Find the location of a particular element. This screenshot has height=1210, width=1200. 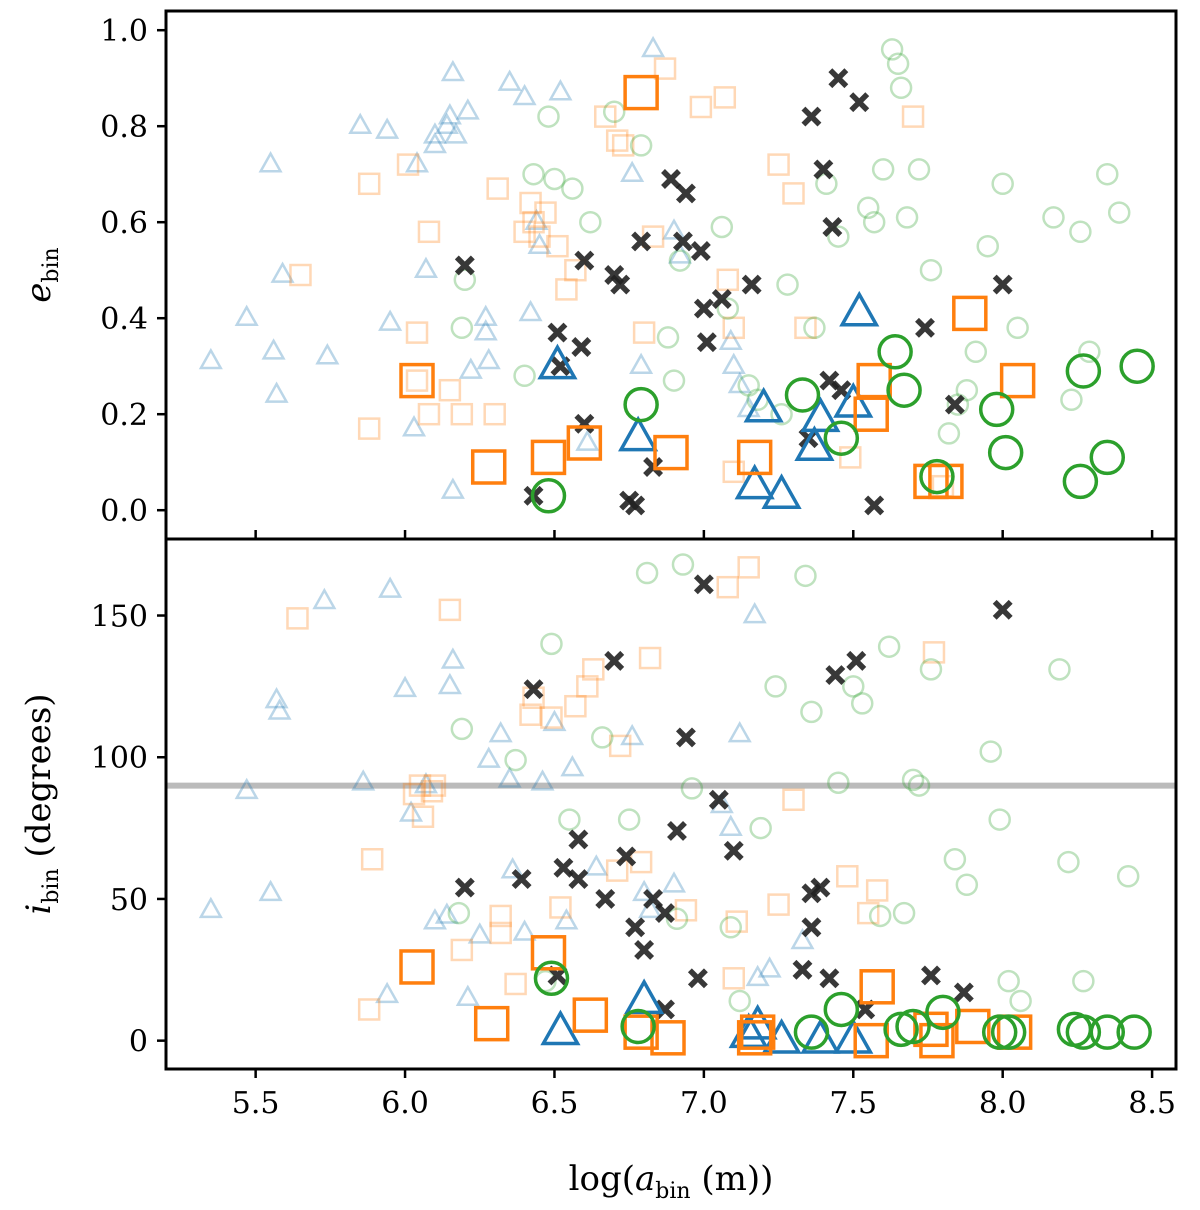

xtick-label: 8.0 is located at coordinates (1003, 1103).